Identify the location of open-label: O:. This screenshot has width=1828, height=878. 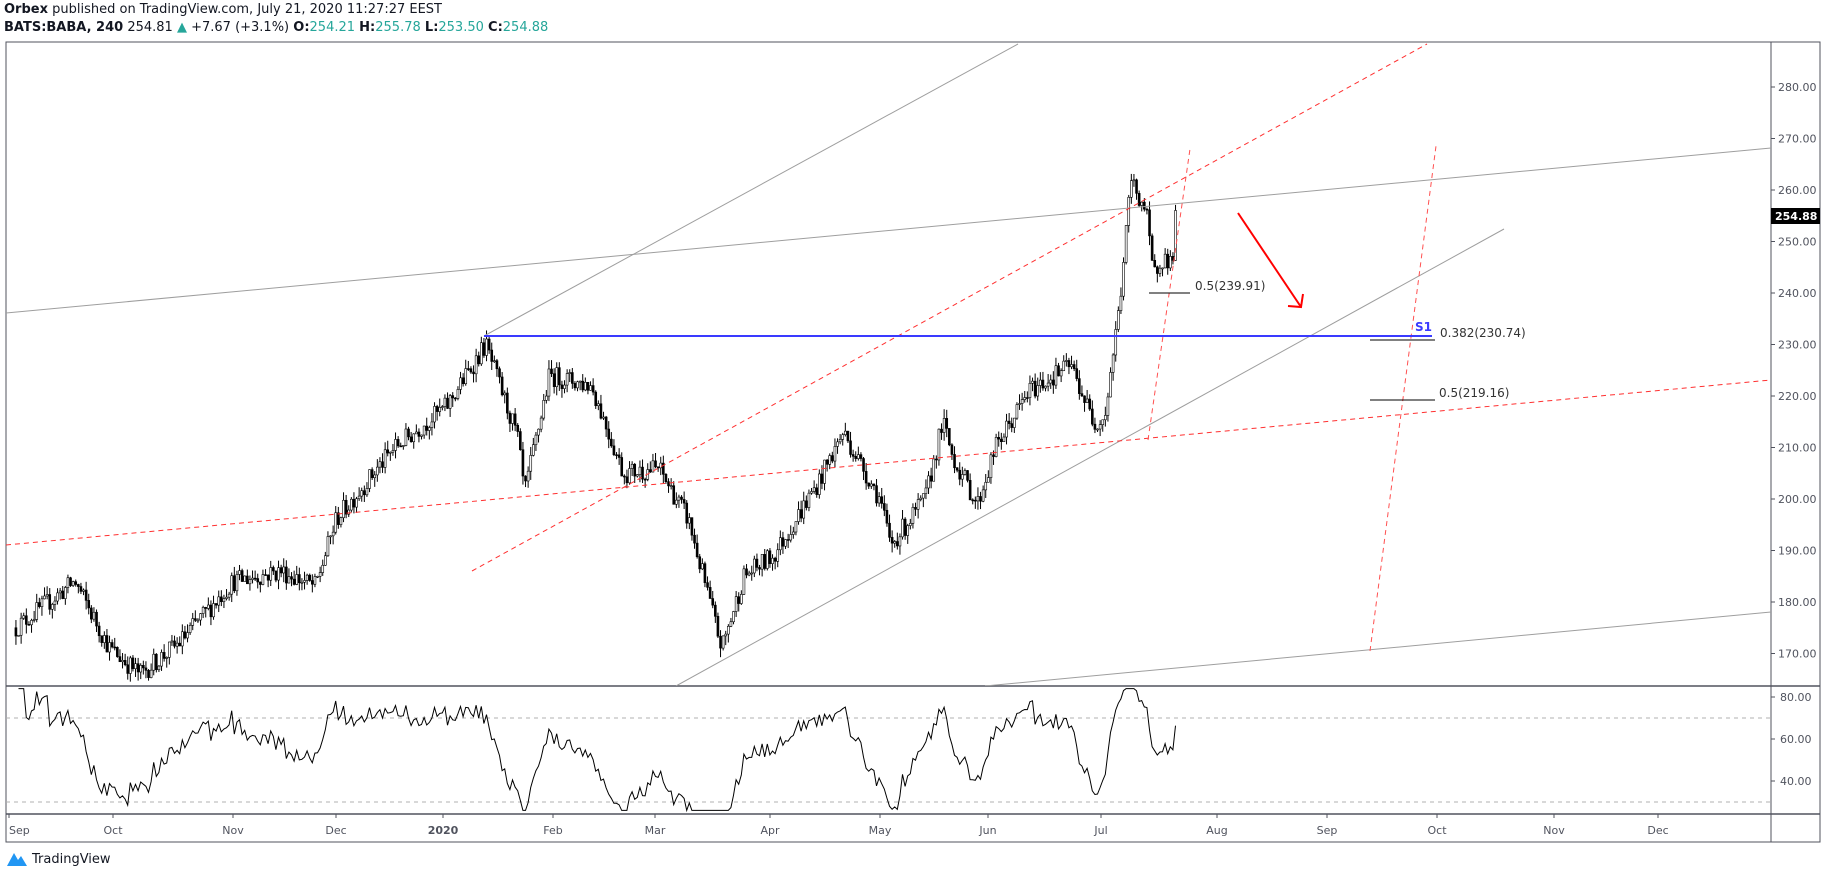
(301, 27).